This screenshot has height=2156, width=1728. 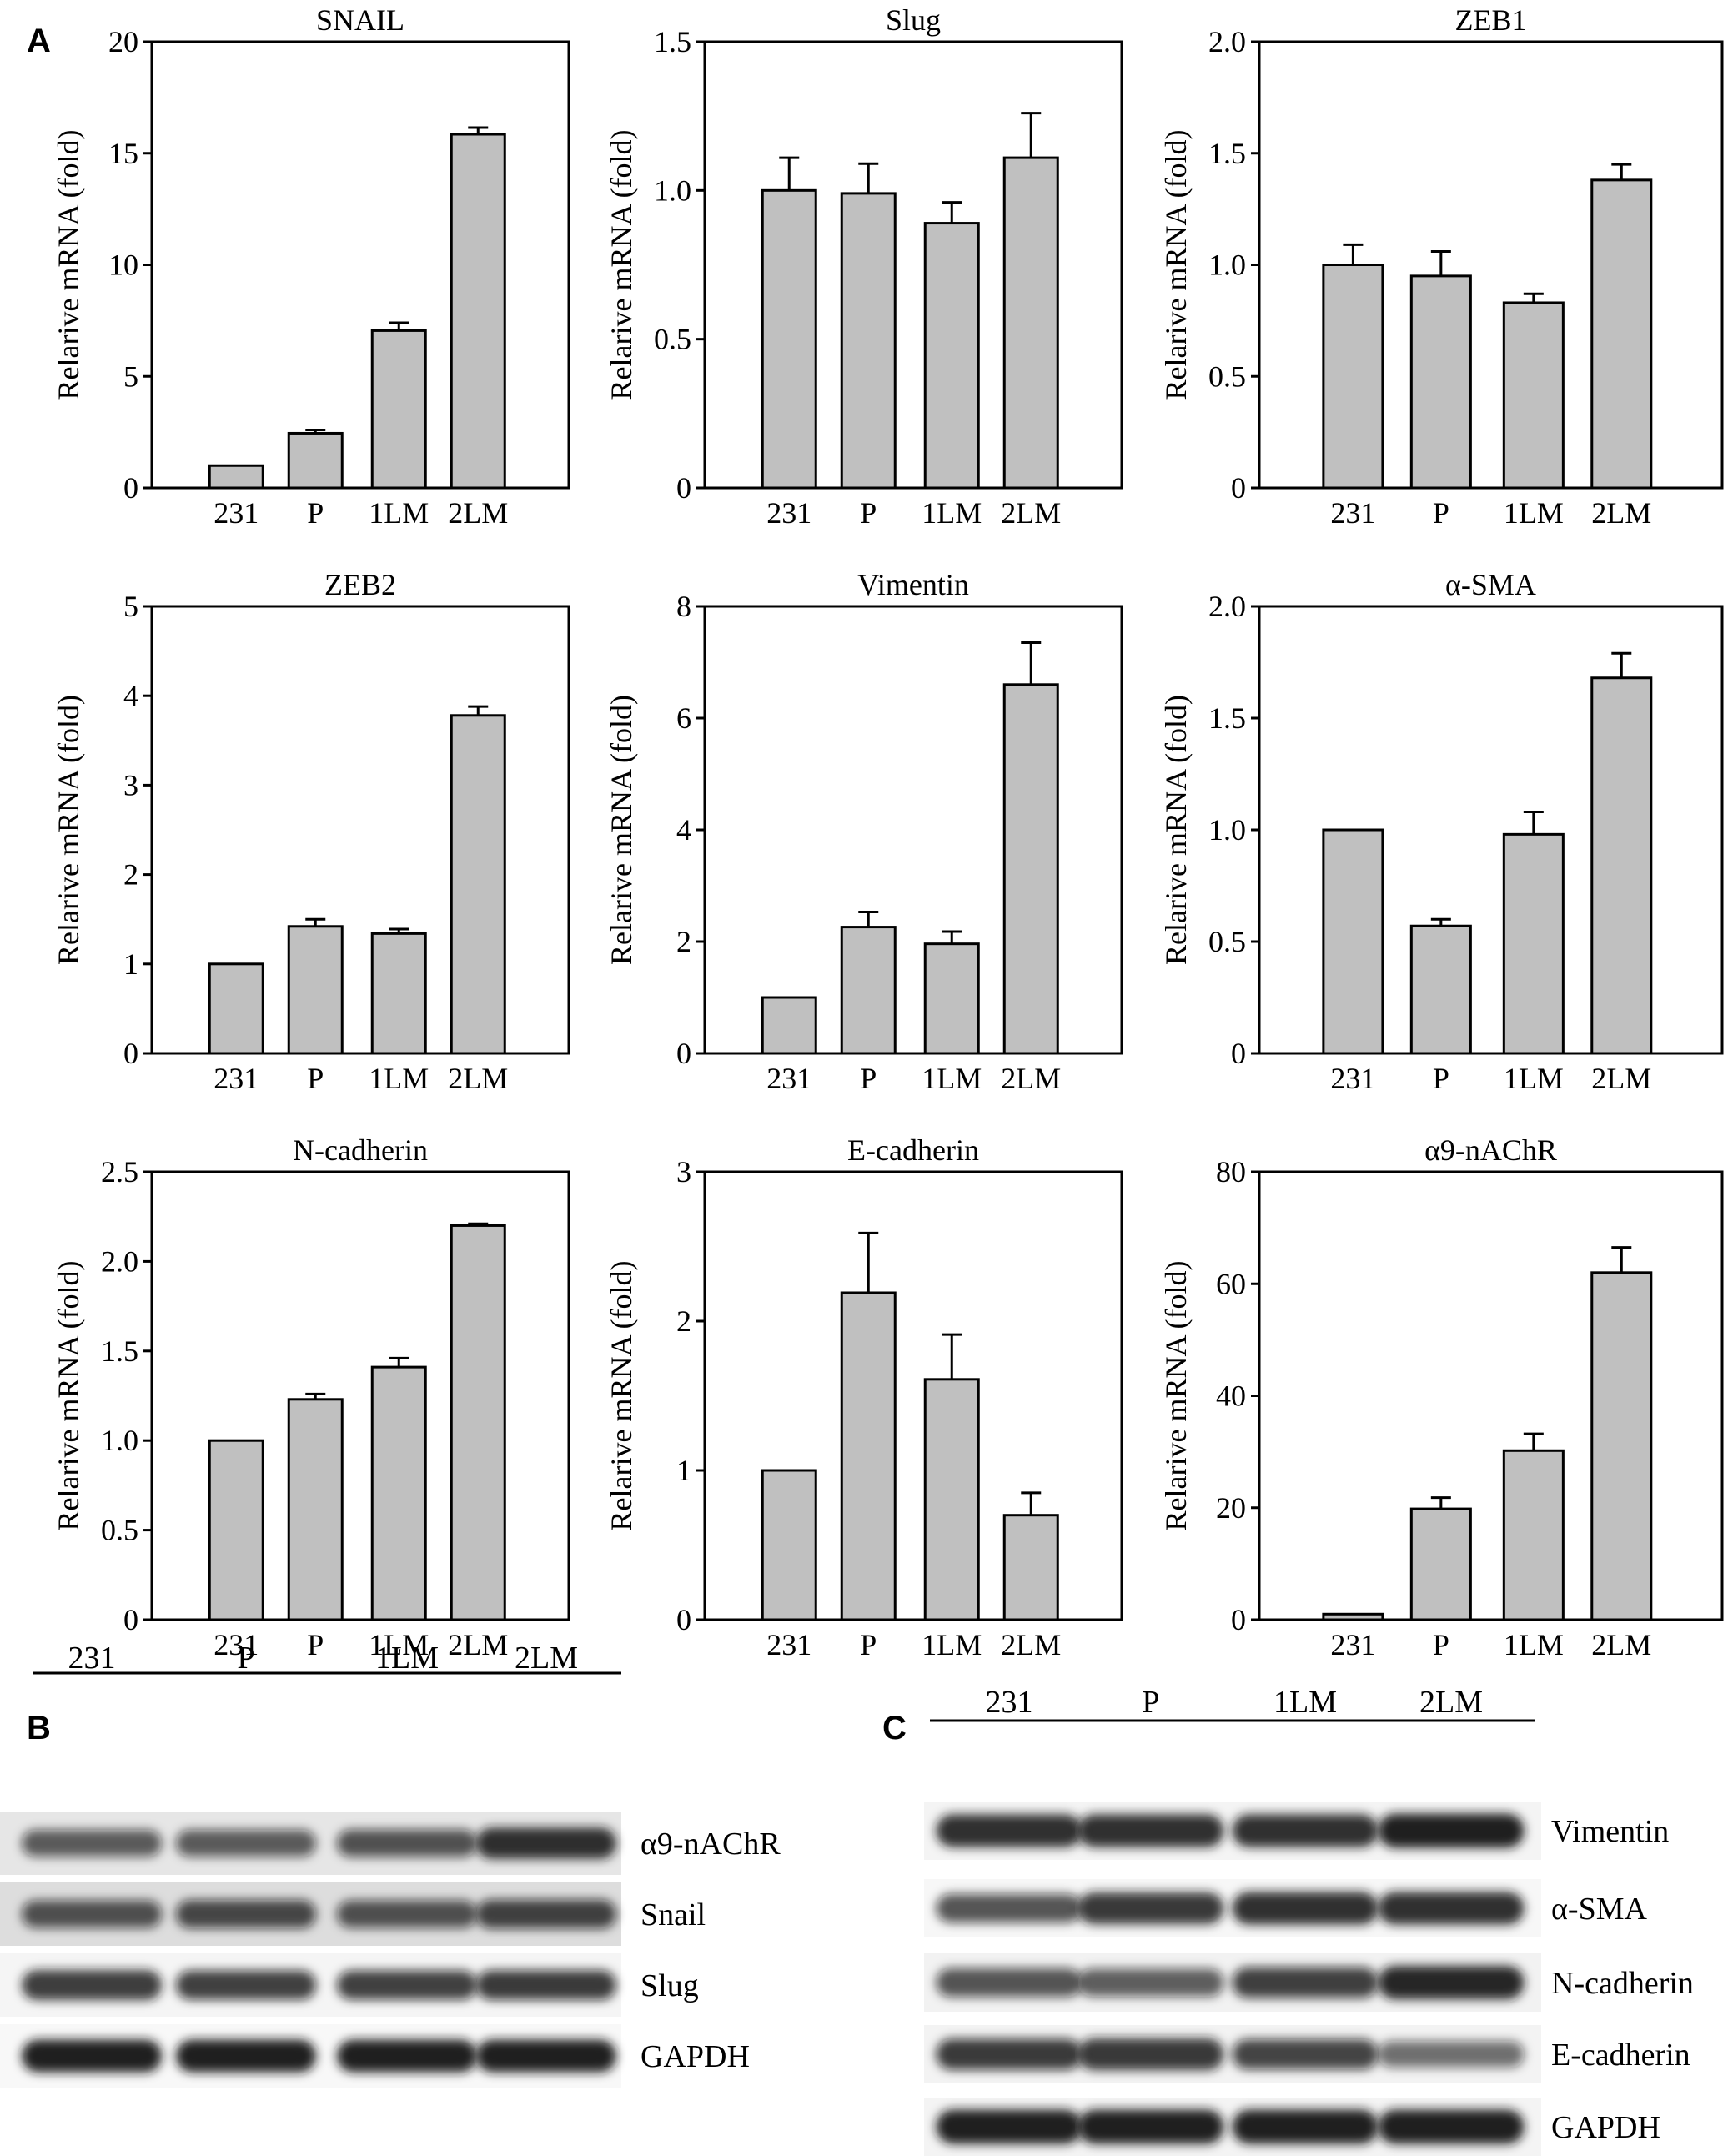 I want to click on blot-row-label: Snail, so click(x=673, y=1915).